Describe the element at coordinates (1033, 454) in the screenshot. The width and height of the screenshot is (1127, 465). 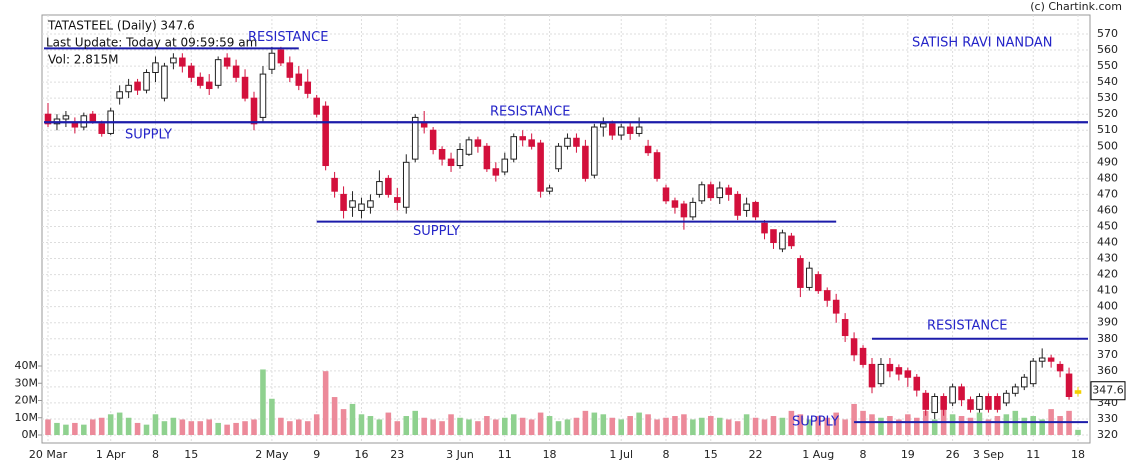
I see `x-tick-label: 11` at that location.